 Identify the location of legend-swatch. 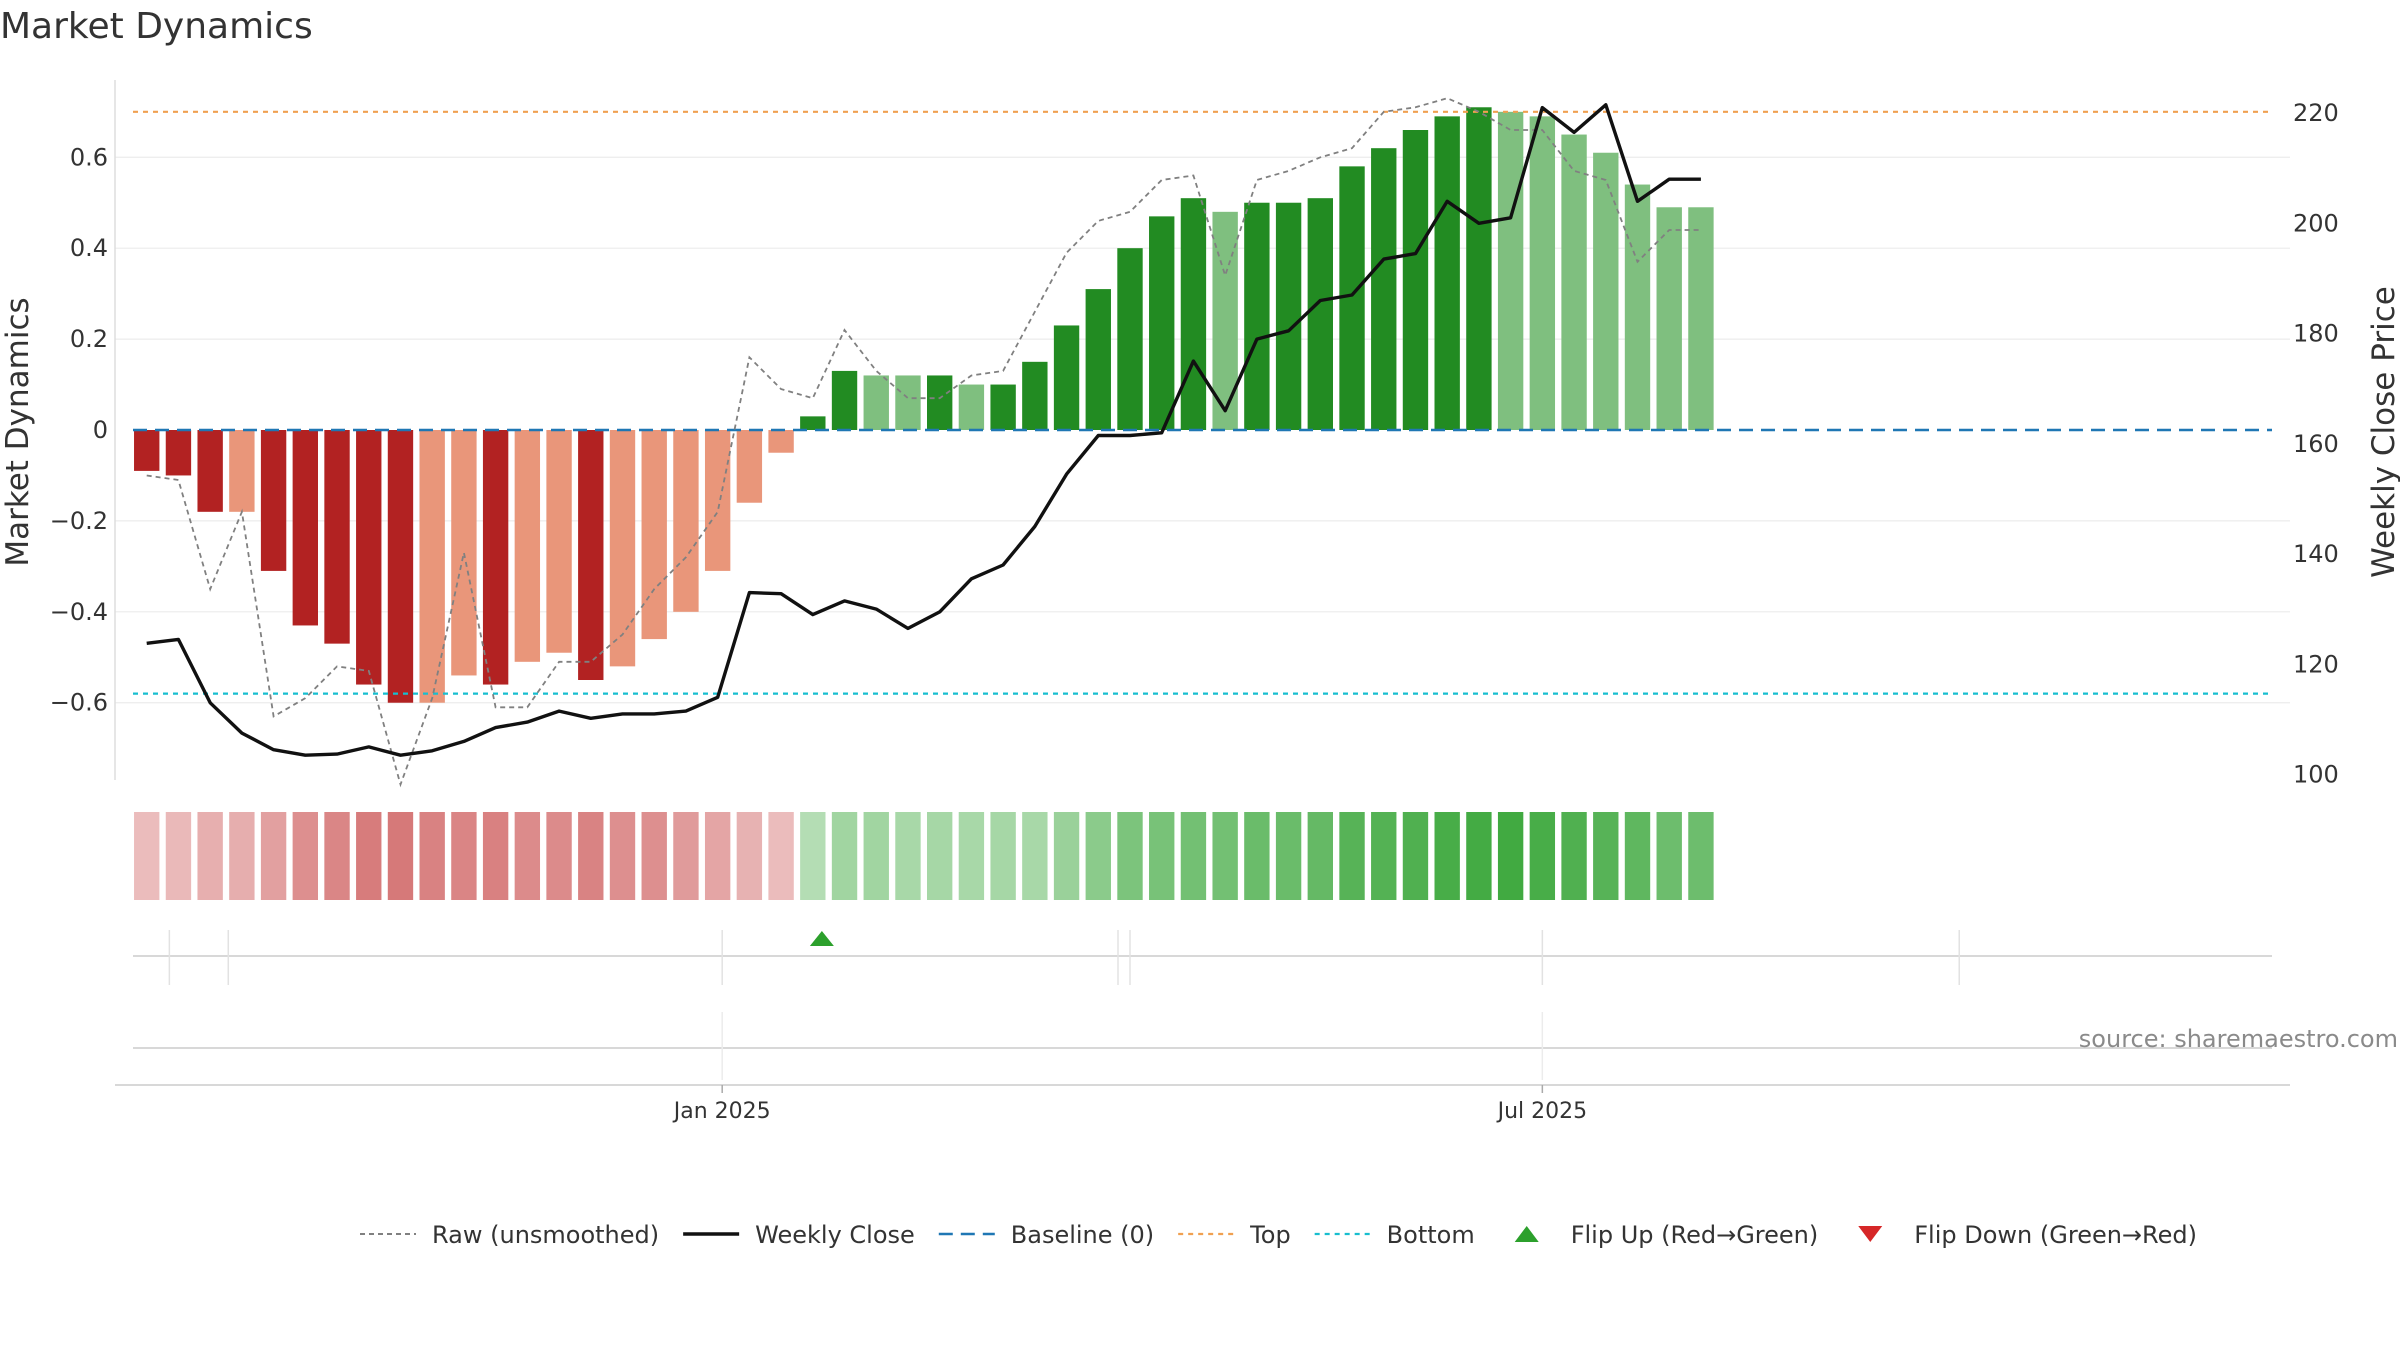
(1526, 1234).